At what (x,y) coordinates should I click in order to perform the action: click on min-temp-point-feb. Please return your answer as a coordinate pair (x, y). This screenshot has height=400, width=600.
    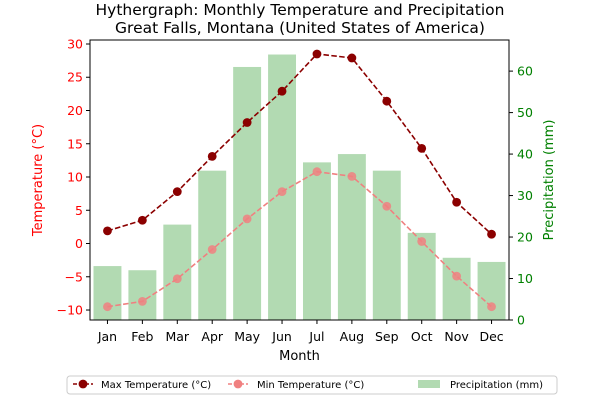
    Looking at the image, I should click on (142, 301).